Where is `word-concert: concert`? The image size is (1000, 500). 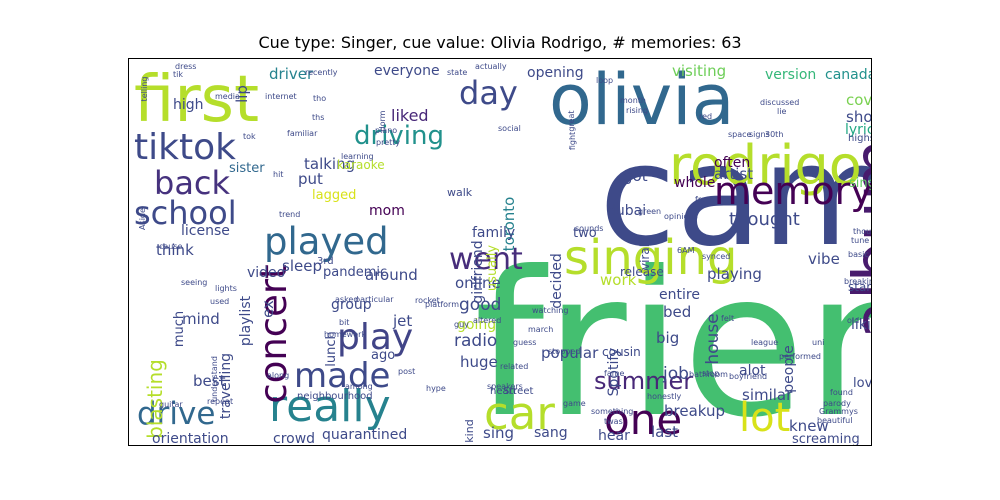 word-concert: concert is located at coordinates (273, 333).